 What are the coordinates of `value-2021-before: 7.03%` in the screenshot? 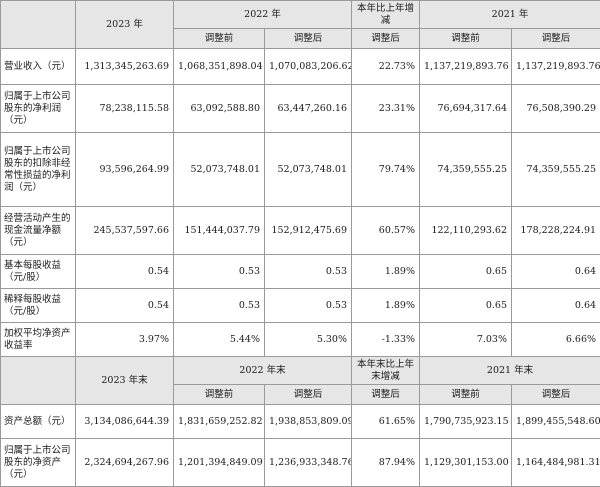 It's located at (466, 340).